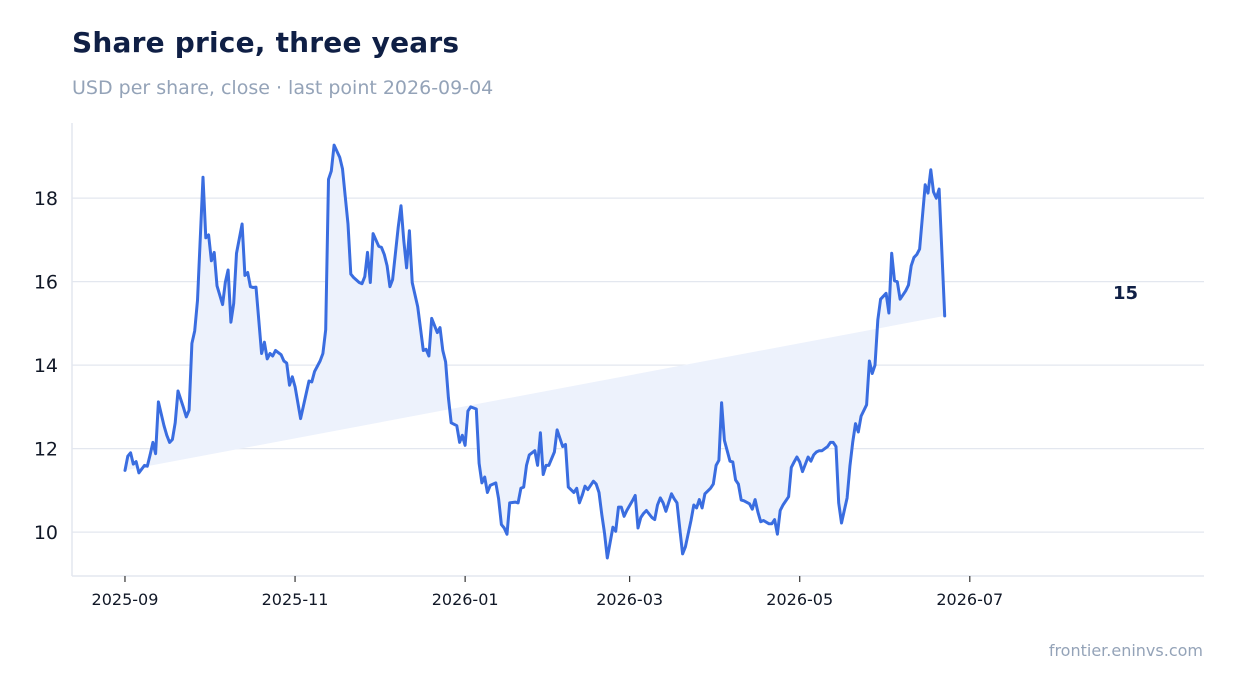  Describe the element at coordinates (266, 42) in the screenshot. I see `chart-title: Share price, three years` at that location.